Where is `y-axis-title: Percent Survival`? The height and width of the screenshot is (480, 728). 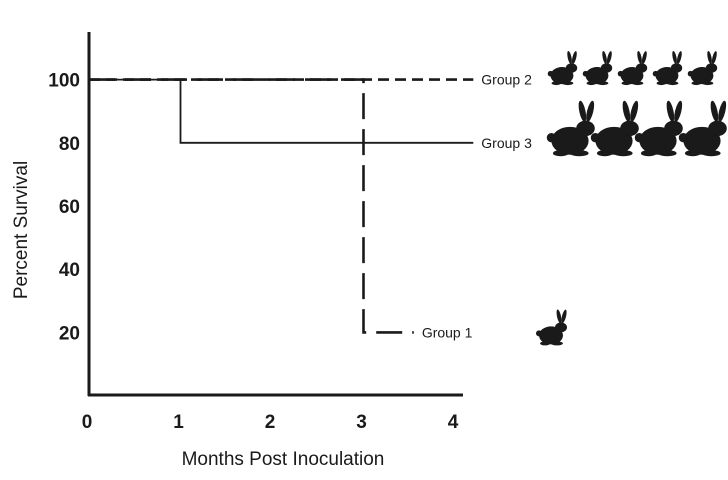
y-axis-title: Percent Survival is located at coordinates (21, 230).